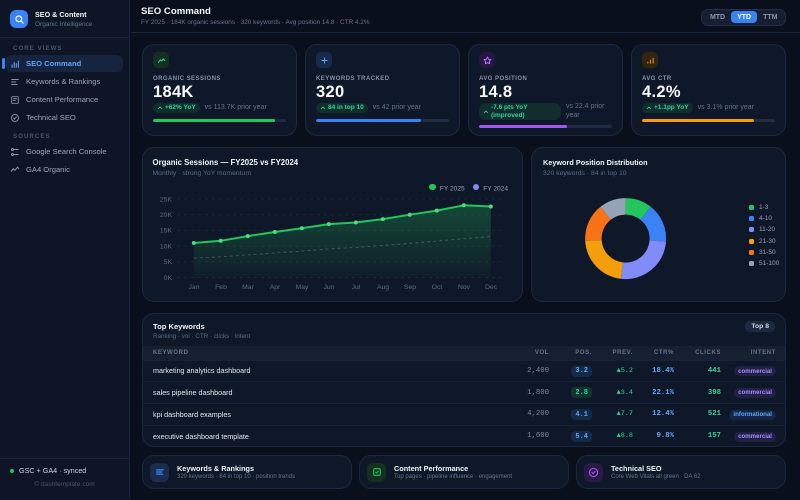 This screenshot has height=500, width=800. I want to click on svg-text: 10K, so click(166, 246).